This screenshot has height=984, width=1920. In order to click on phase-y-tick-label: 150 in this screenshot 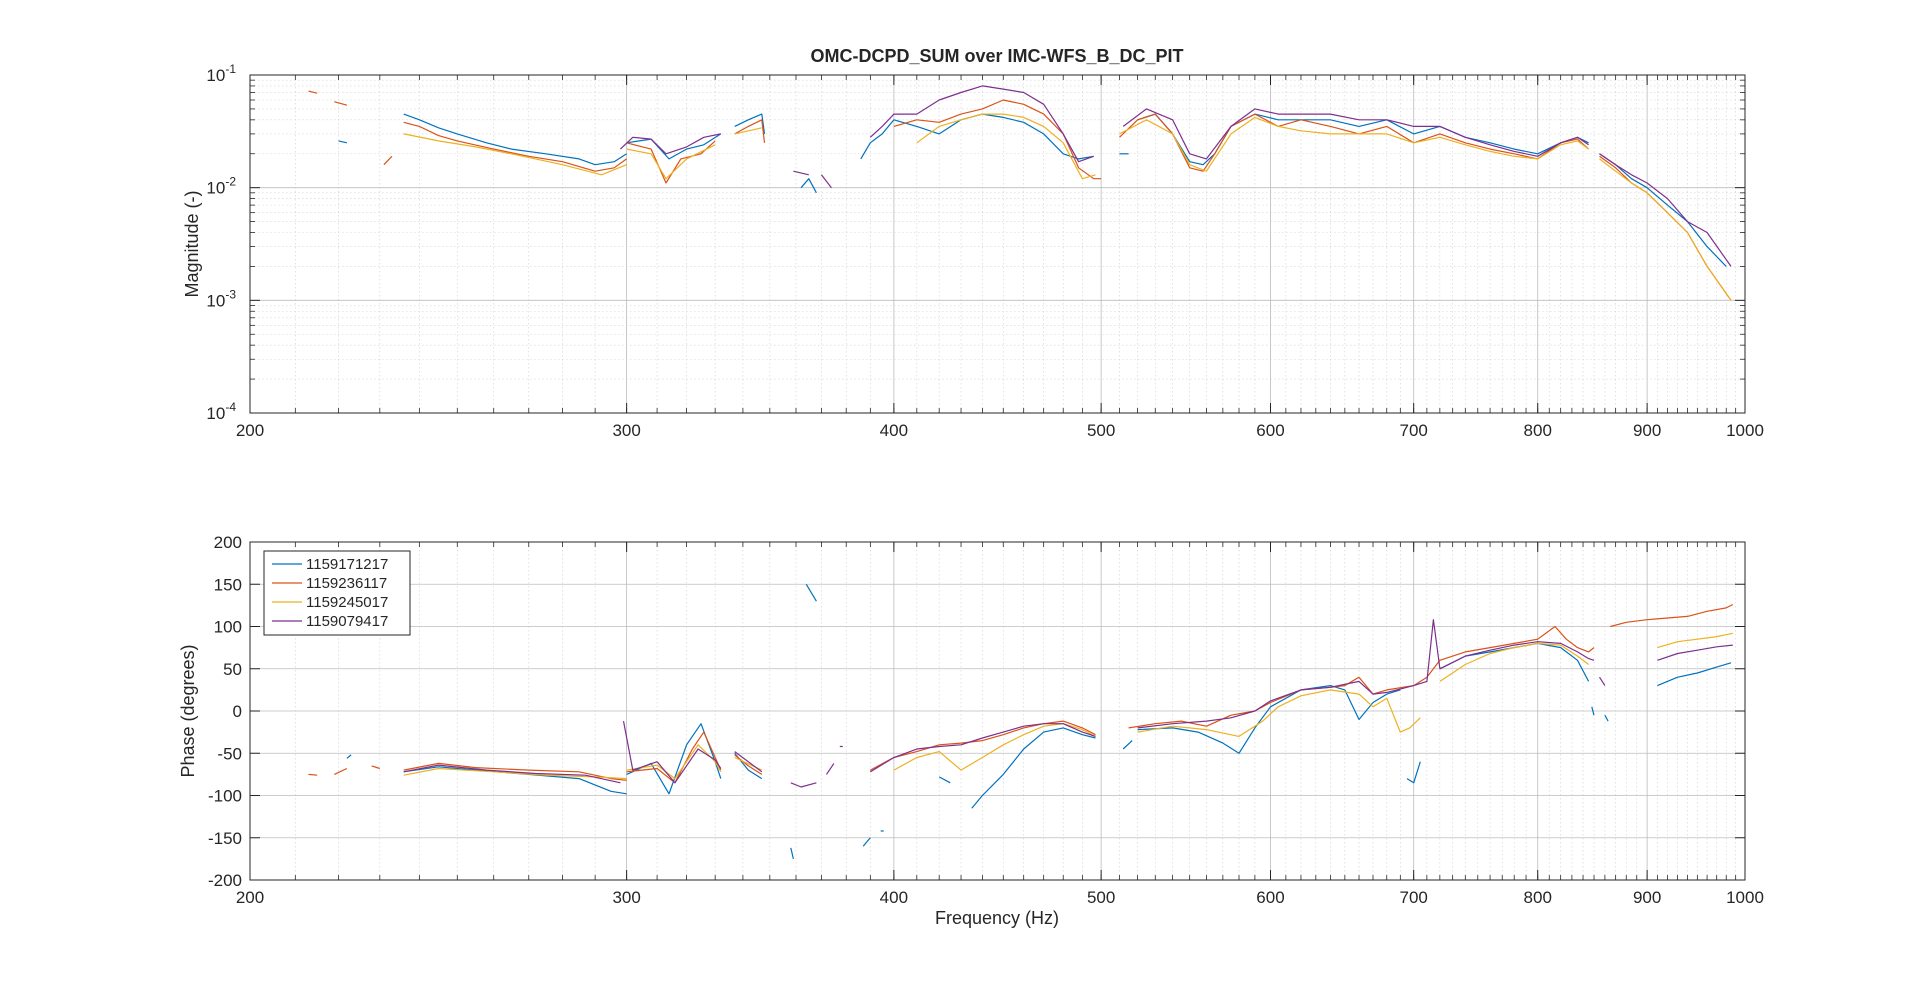, I will do `click(228, 584)`.